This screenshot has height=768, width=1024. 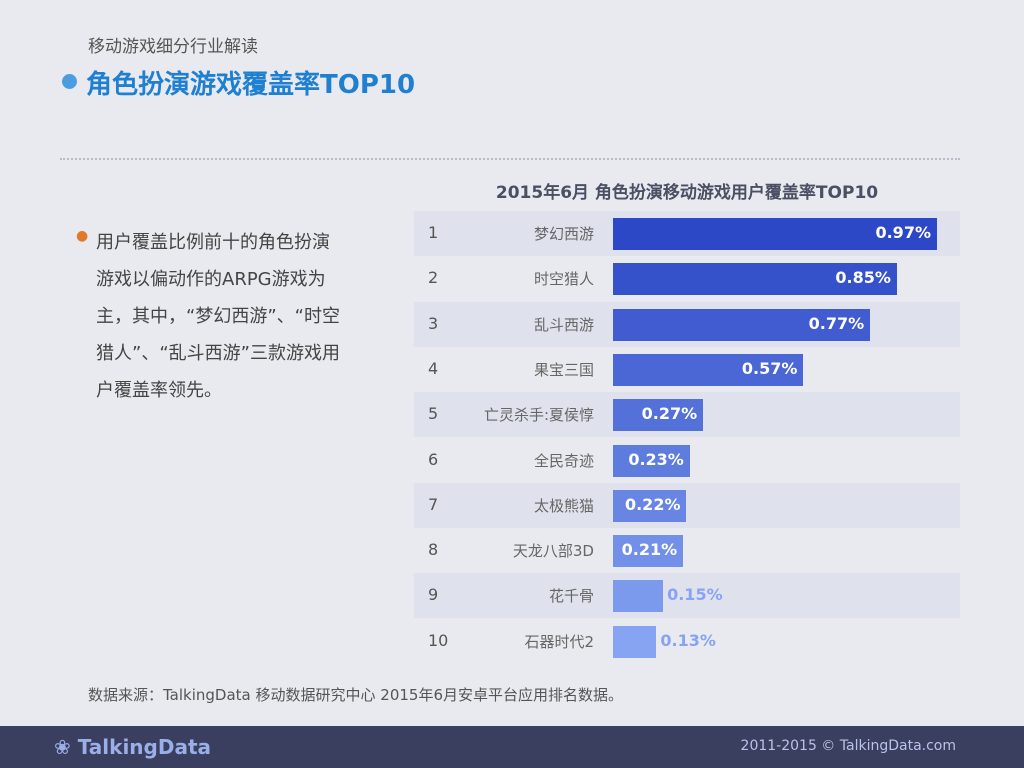 I want to click on logo-text: TalkingData, so click(x=144, y=747).